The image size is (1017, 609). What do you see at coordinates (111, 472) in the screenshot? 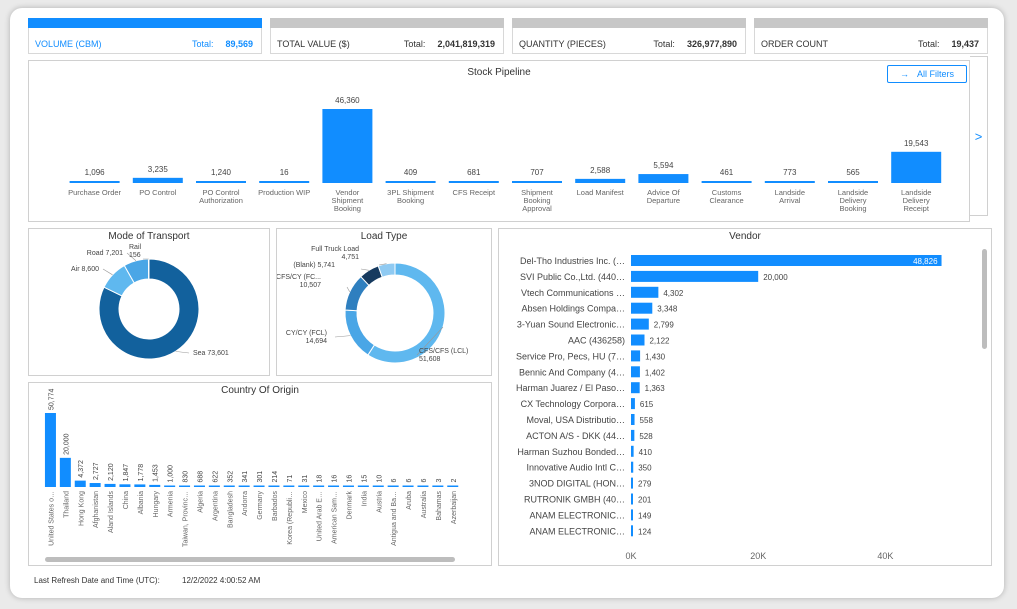
I see `country-data-label: 2,120` at bounding box center [111, 472].